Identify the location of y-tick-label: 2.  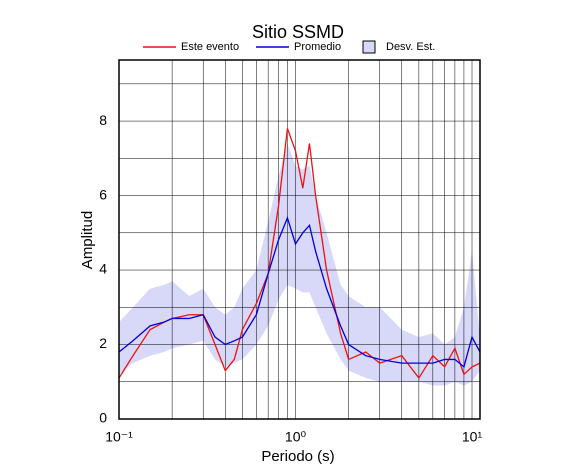
(103, 343).